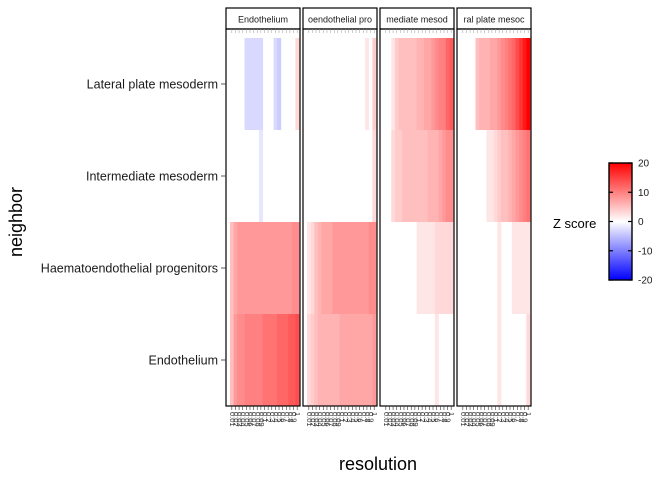 The width and height of the screenshot is (672, 480). I want to click on x-tick-label: 0.8, so click(521, 417).